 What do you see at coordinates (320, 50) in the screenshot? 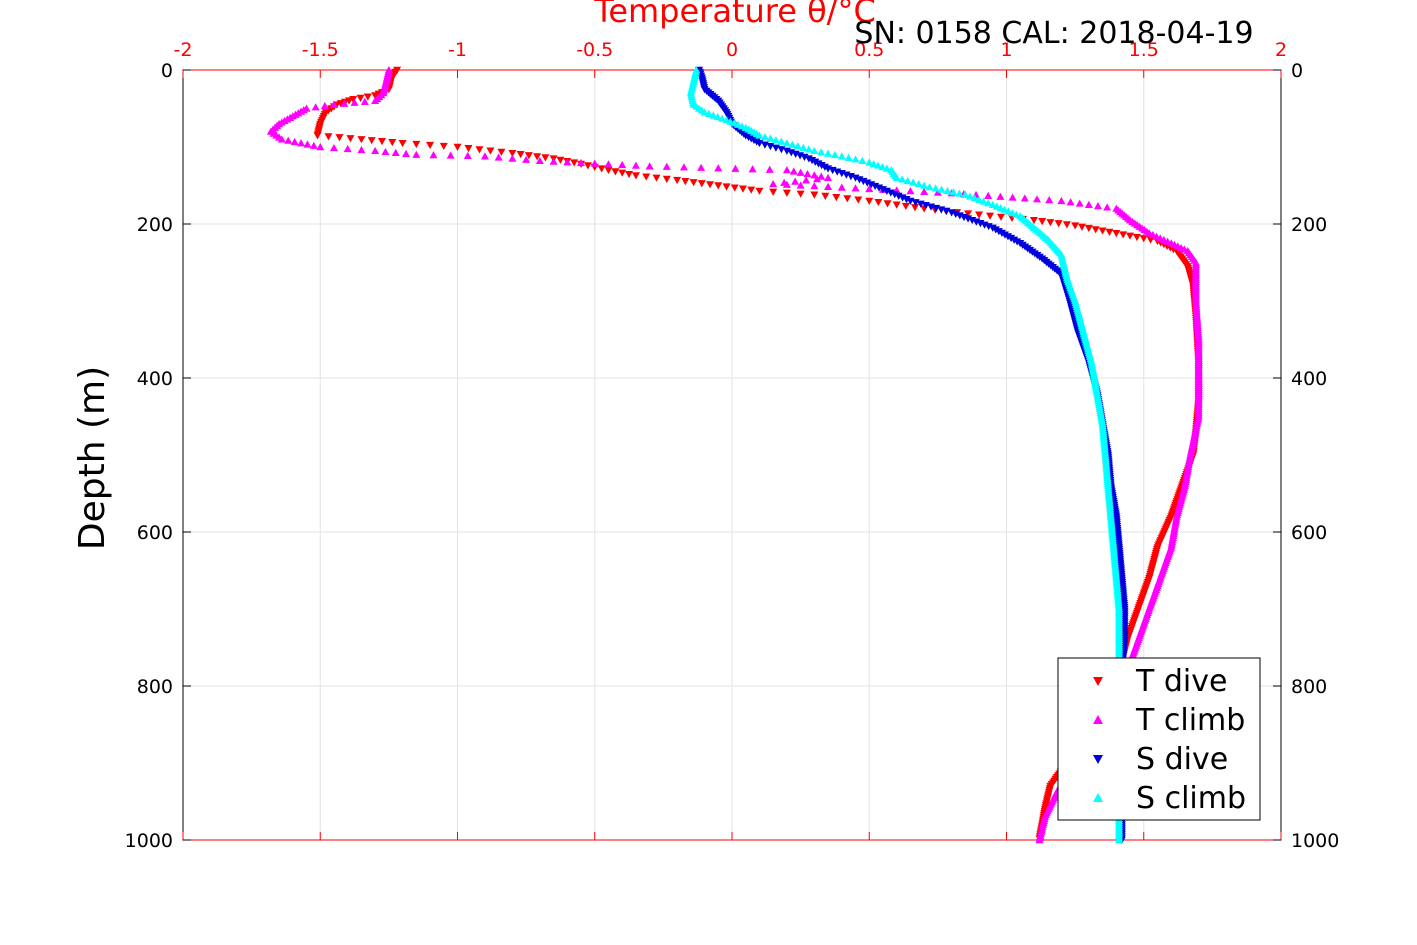
I see `x-tick-label: -1.5` at bounding box center [320, 50].